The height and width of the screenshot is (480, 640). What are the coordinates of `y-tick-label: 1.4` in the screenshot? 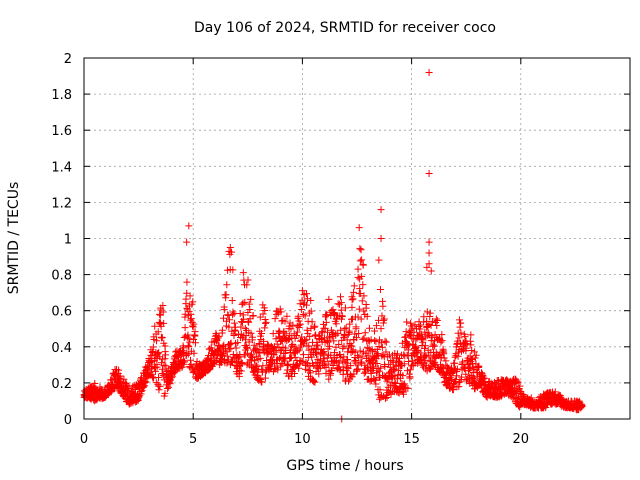 It's located at (61, 167).